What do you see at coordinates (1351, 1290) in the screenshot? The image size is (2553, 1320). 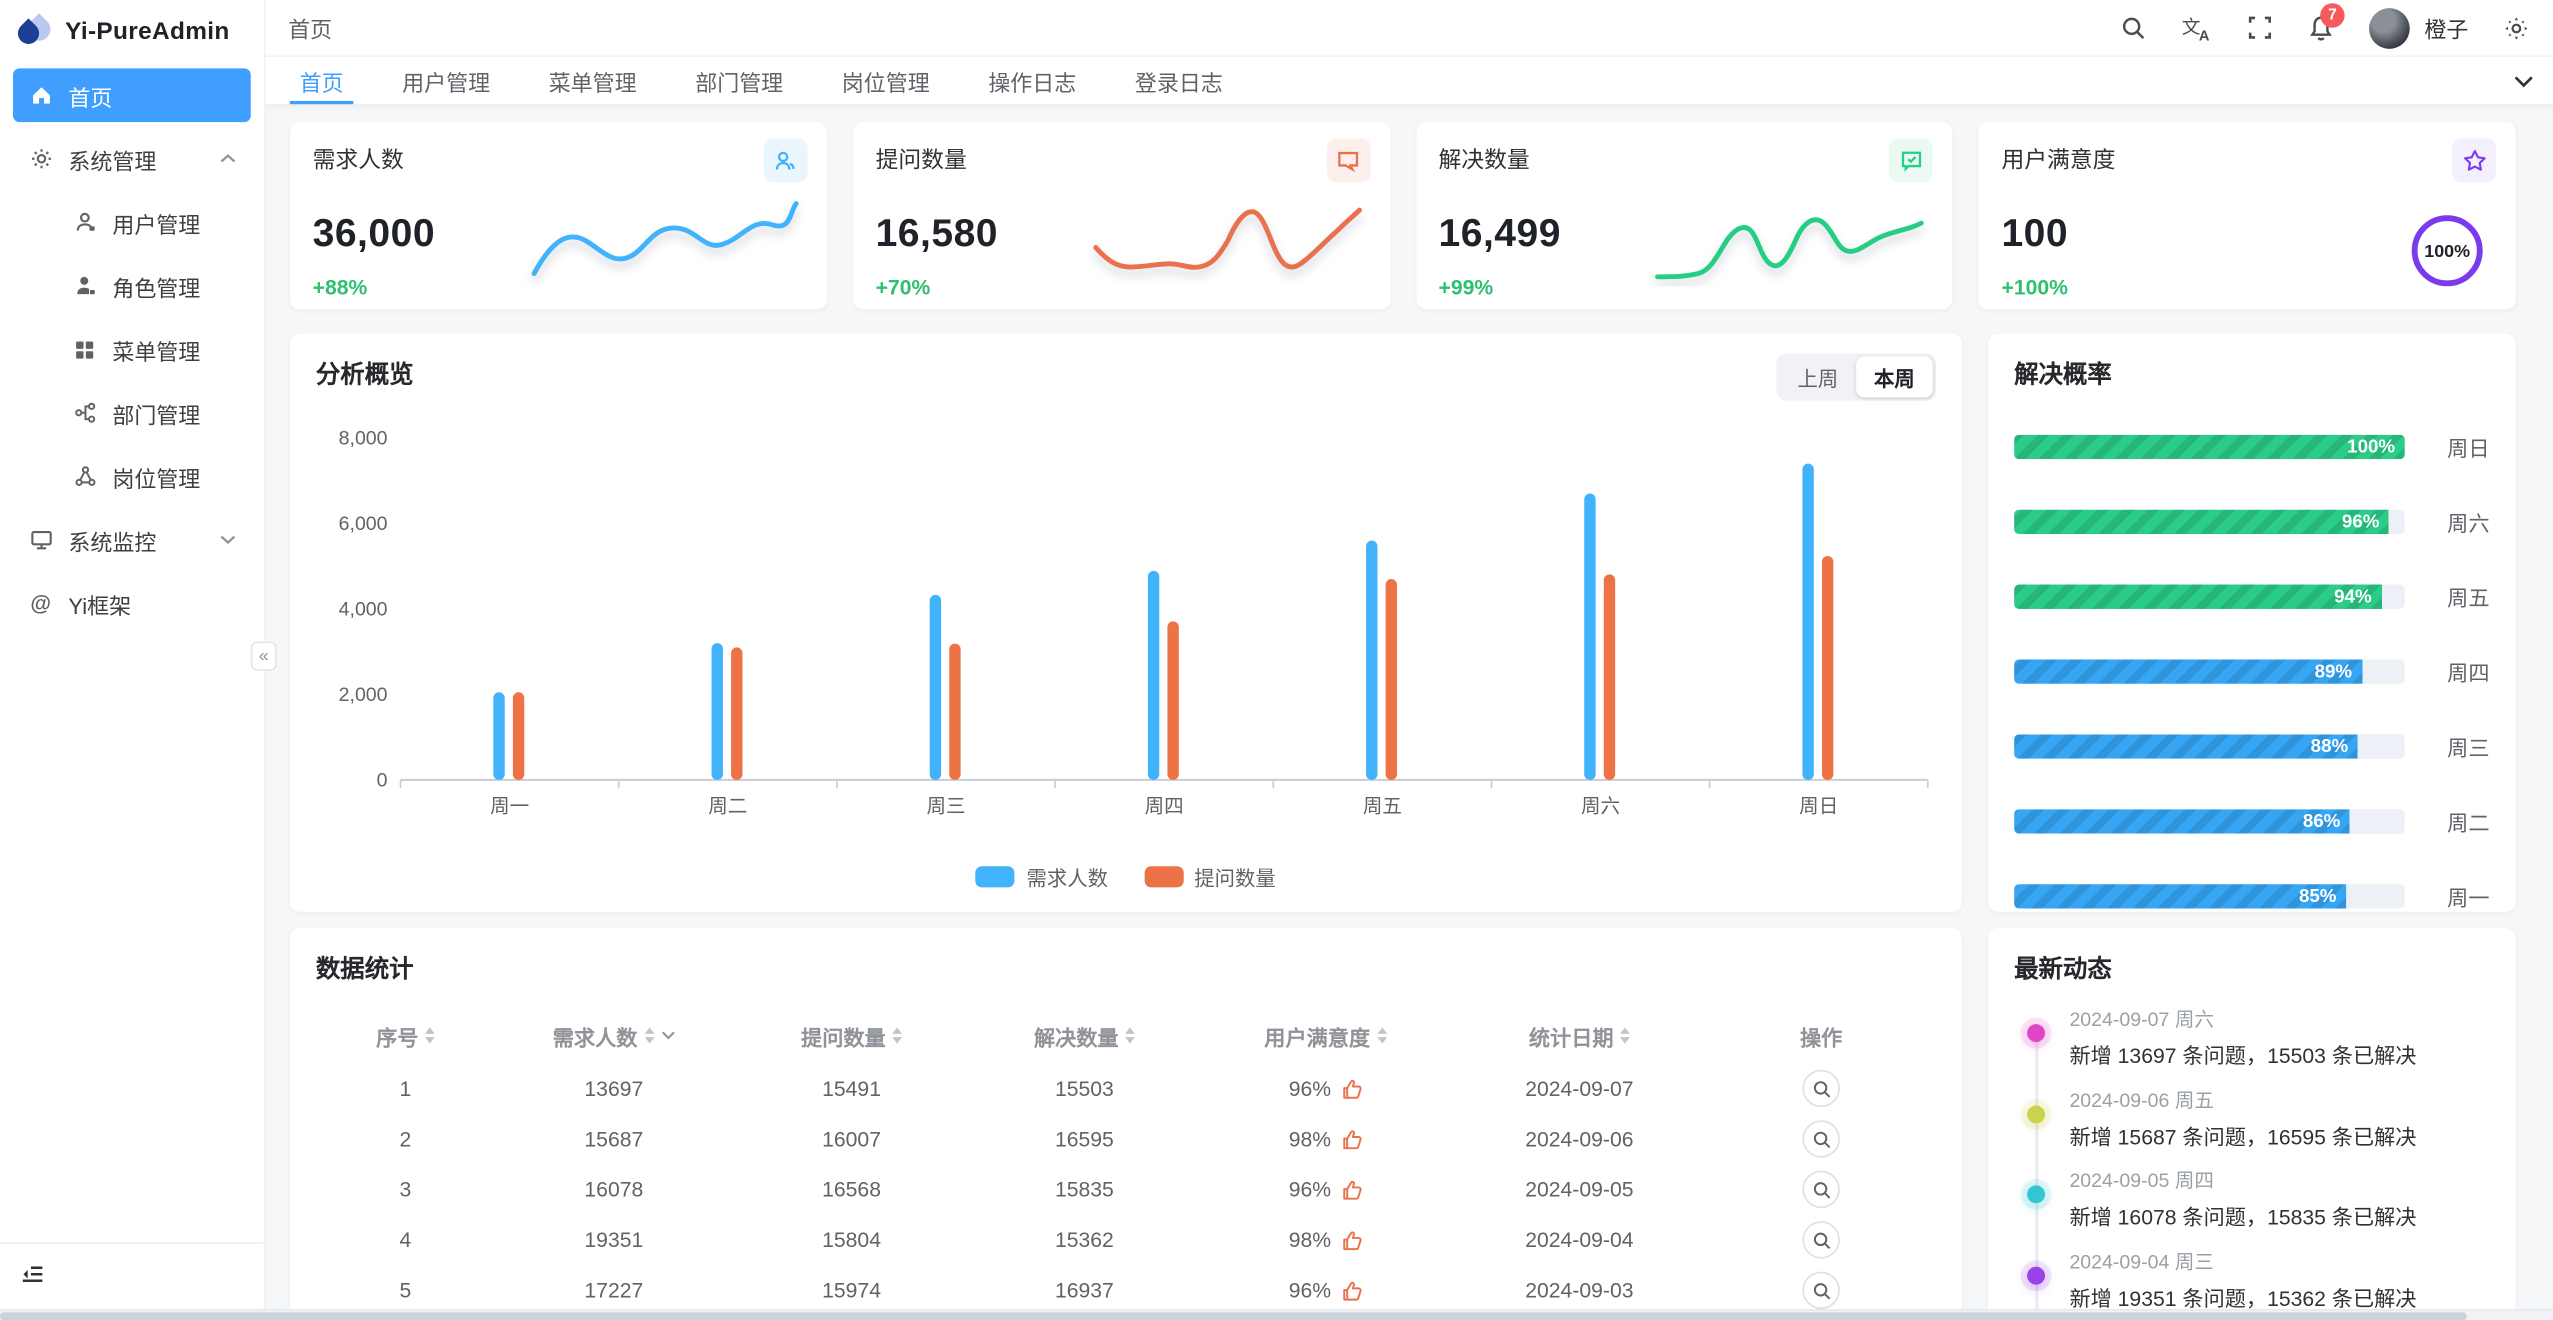 I see `thumbs-up-icon` at bounding box center [1351, 1290].